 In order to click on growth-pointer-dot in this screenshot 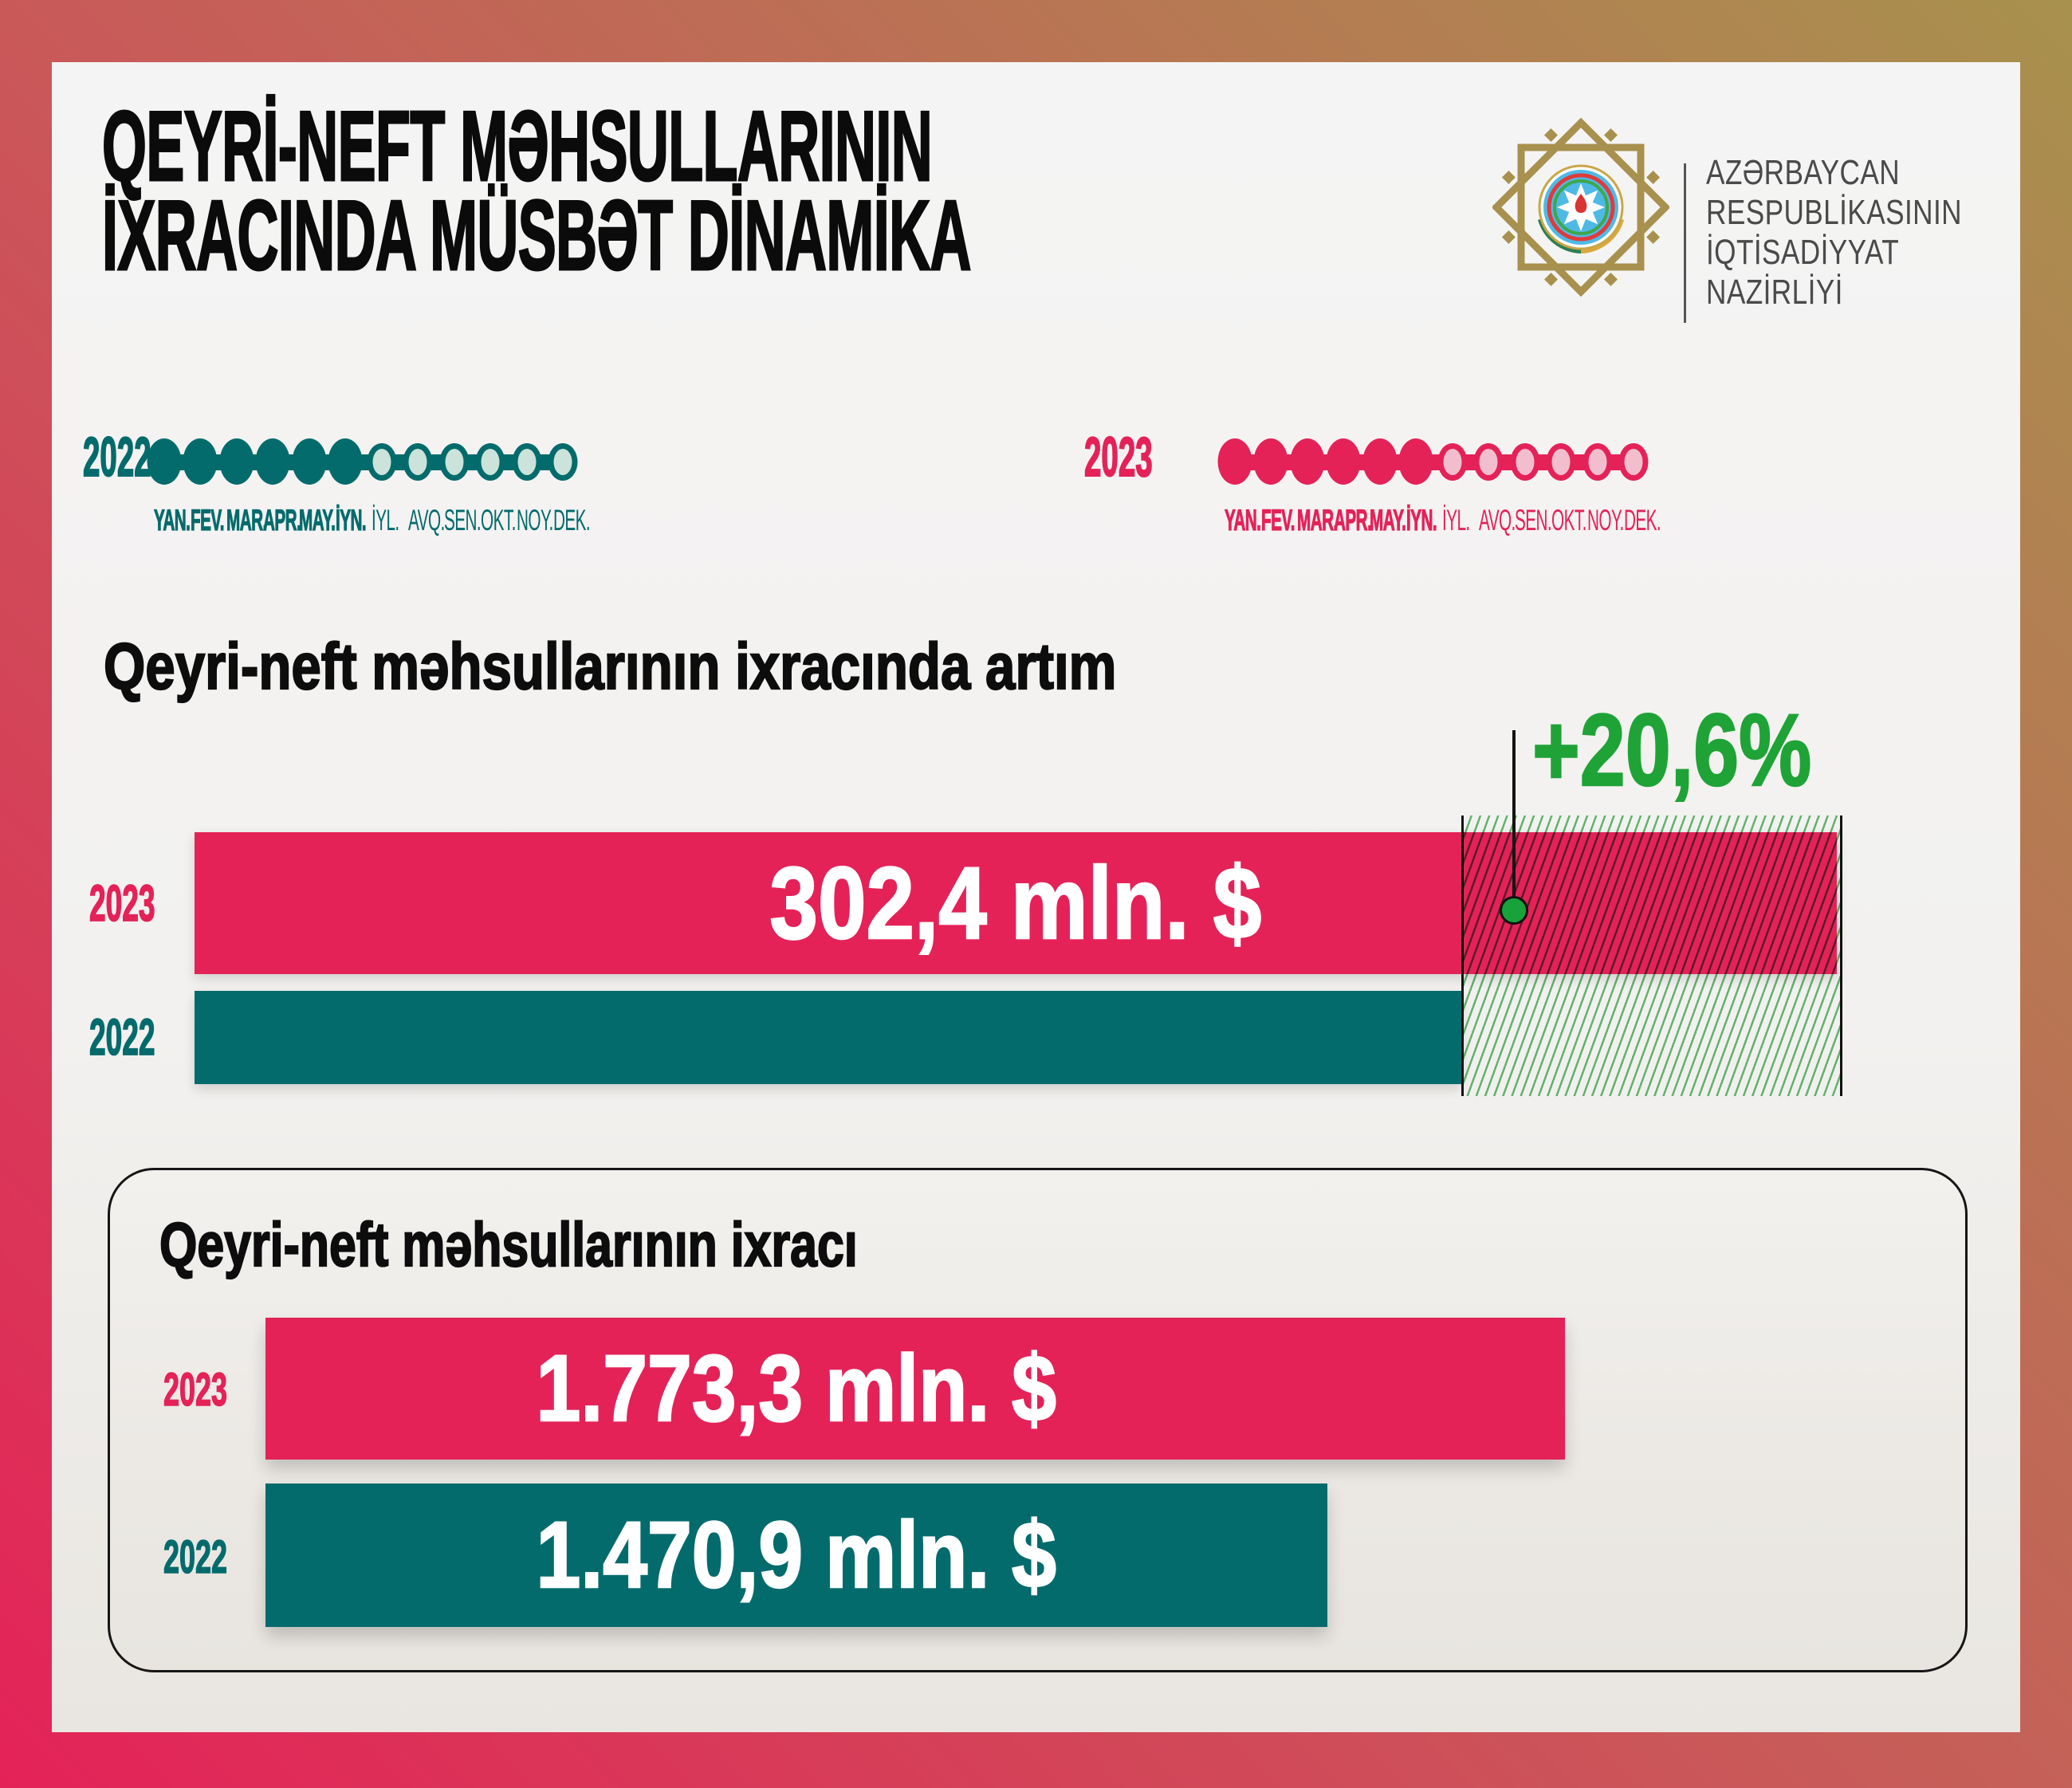, I will do `click(1514, 910)`.